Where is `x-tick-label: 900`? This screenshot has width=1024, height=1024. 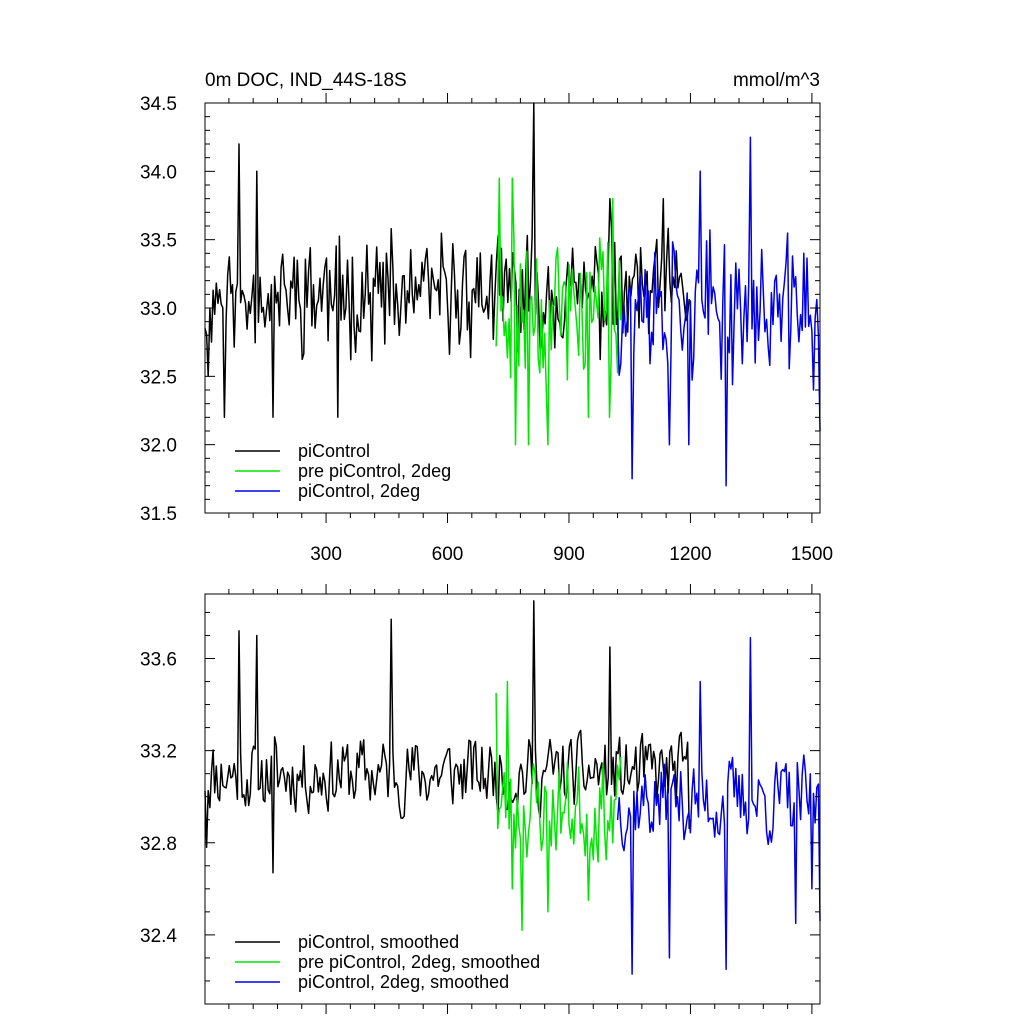
x-tick-label: 900 is located at coordinates (569, 554).